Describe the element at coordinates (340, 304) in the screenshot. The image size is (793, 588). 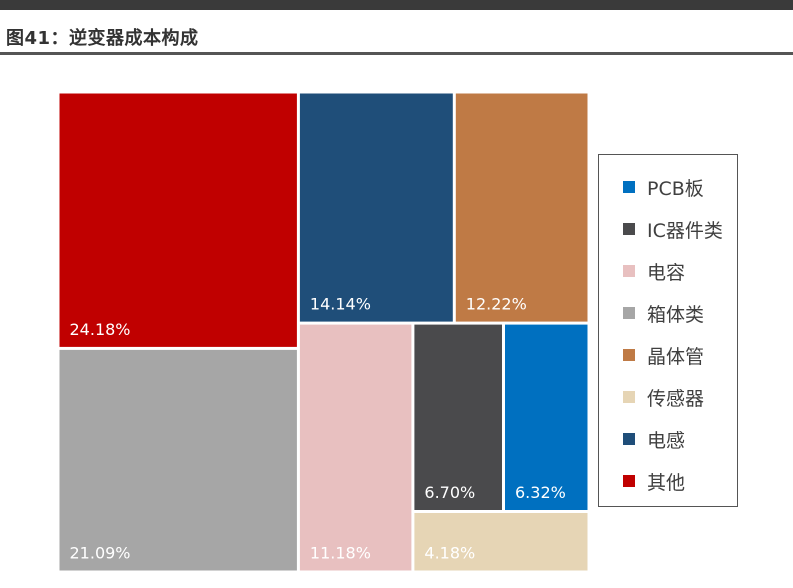
I see `treemap-label-item-2: 14.14%` at that location.